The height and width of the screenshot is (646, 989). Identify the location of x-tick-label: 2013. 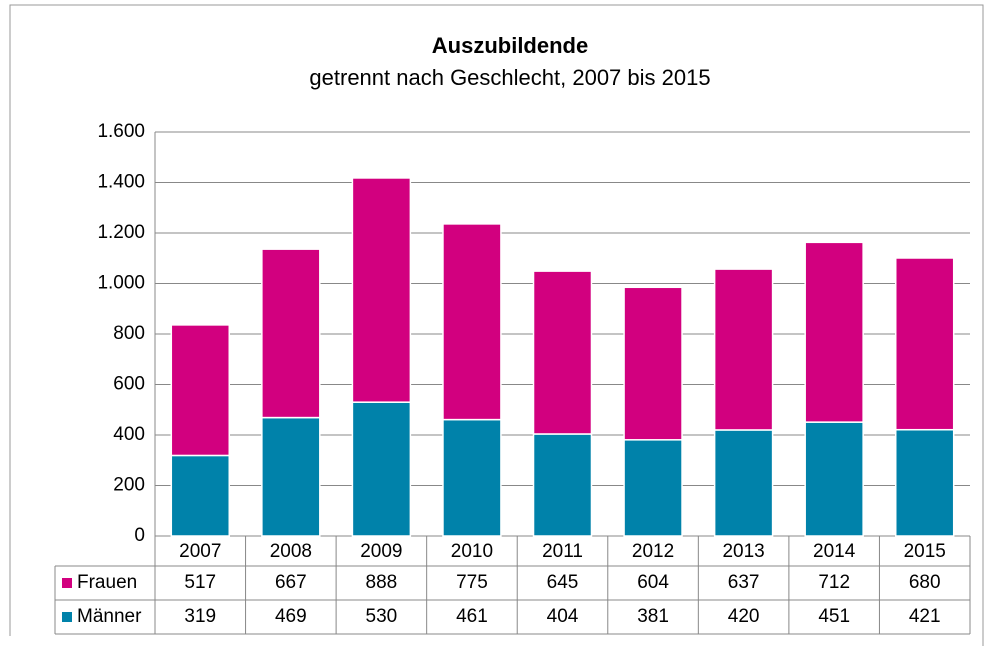
(743, 551).